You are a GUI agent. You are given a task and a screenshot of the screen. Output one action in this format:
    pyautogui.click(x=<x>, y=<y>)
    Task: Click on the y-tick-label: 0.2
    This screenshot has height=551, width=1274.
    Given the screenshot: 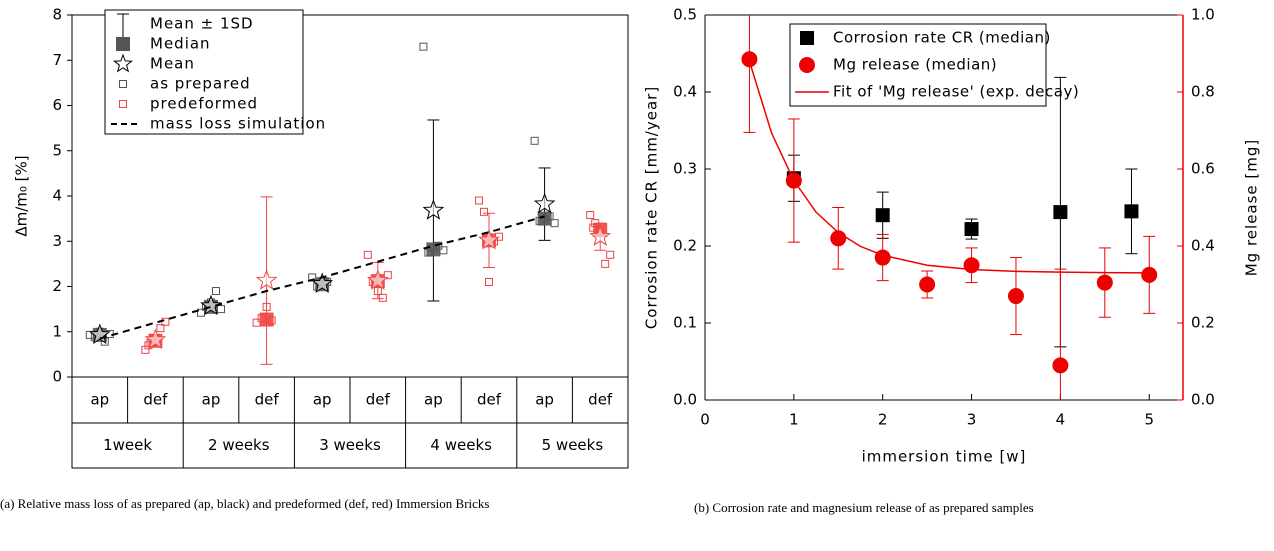 What is the action you would take?
    pyautogui.click(x=685, y=246)
    